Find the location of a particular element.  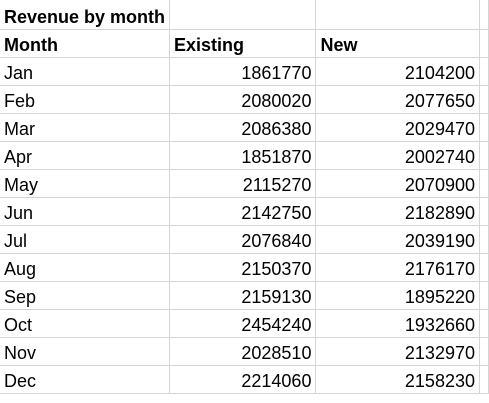

existing-cell: 2115270 is located at coordinates (243, 183).